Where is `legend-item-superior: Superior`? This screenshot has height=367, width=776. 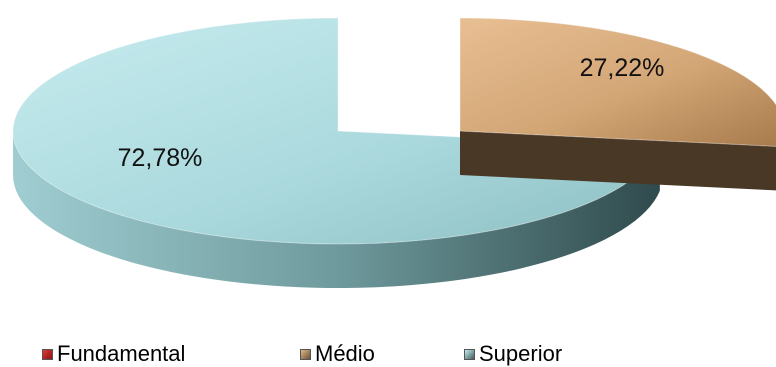 legend-item-superior: Superior is located at coordinates (544, 354).